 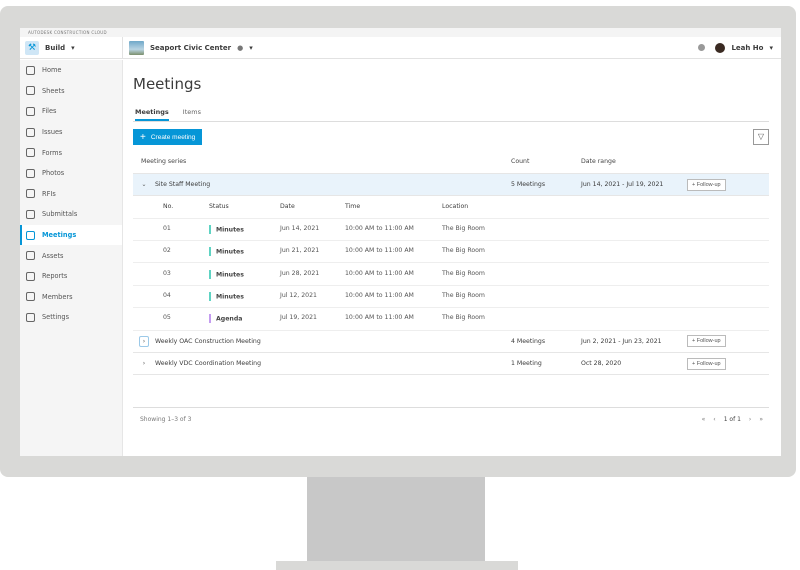 What do you see at coordinates (546, 162) in the screenshot?
I see `header-count: Count` at bounding box center [546, 162].